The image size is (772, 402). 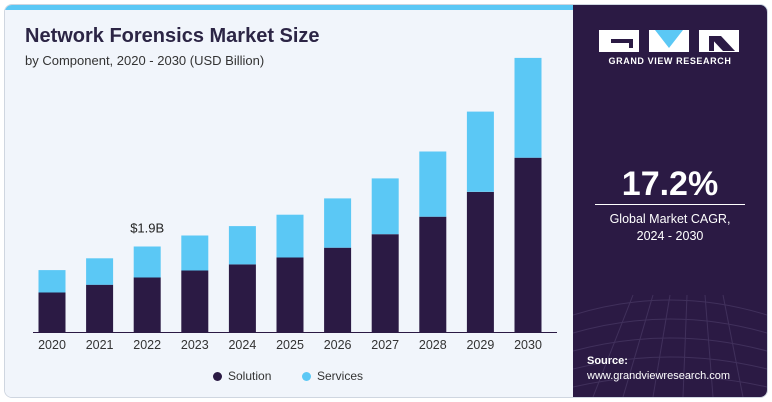 What do you see at coordinates (385, 345) in the screenshot?
I see `x-tick-label-2027: 2027` at bounding box center [385, 345].